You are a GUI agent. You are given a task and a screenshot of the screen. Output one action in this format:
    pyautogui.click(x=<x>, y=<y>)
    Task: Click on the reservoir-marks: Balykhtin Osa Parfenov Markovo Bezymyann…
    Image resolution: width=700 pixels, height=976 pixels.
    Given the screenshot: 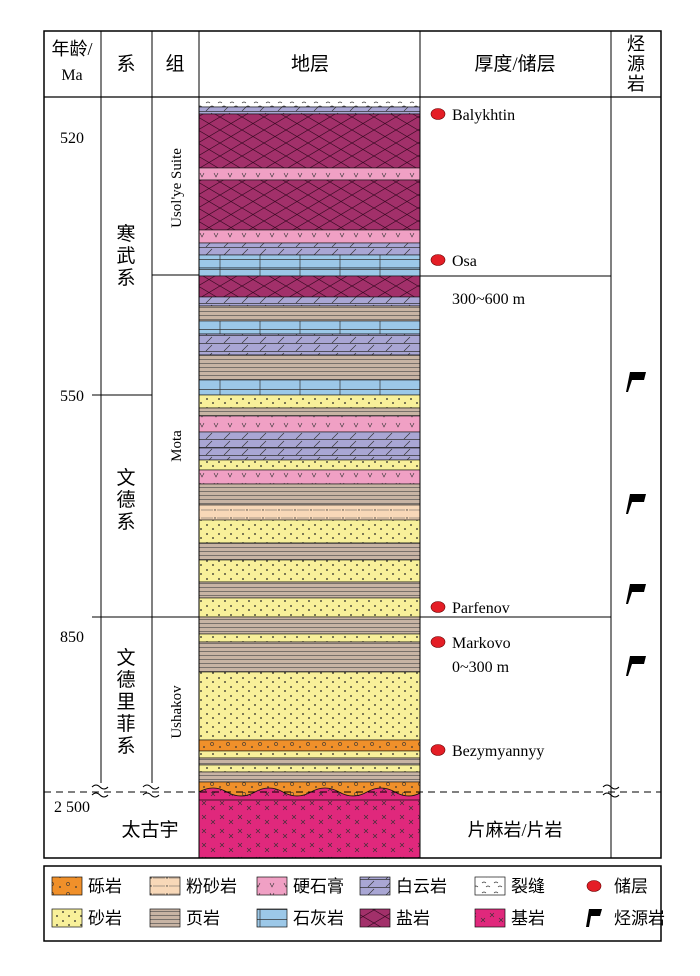 What is the action you would take?
    pyautogui.click(x=487, y=433)
    